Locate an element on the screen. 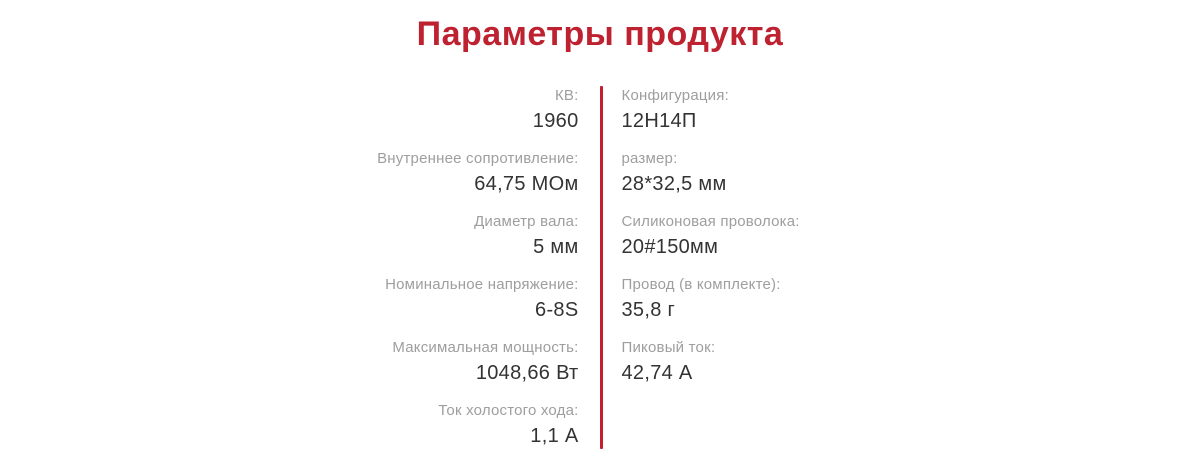  param-row: Провод (в комплекте): 35,8 г is located at coordinates (850, 299).